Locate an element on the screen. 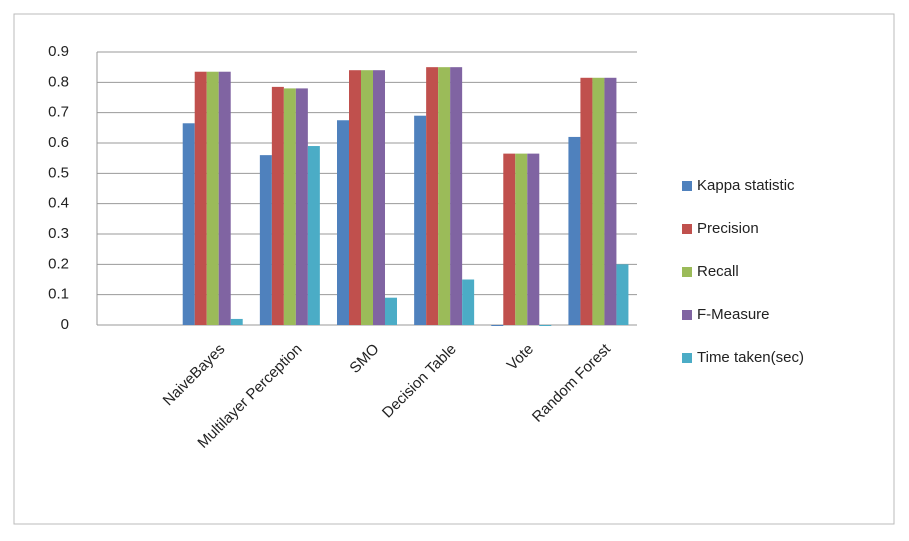 This screenshot has width=909, height=541. legend-label: F-Measure is located at coordinates (733, 314).